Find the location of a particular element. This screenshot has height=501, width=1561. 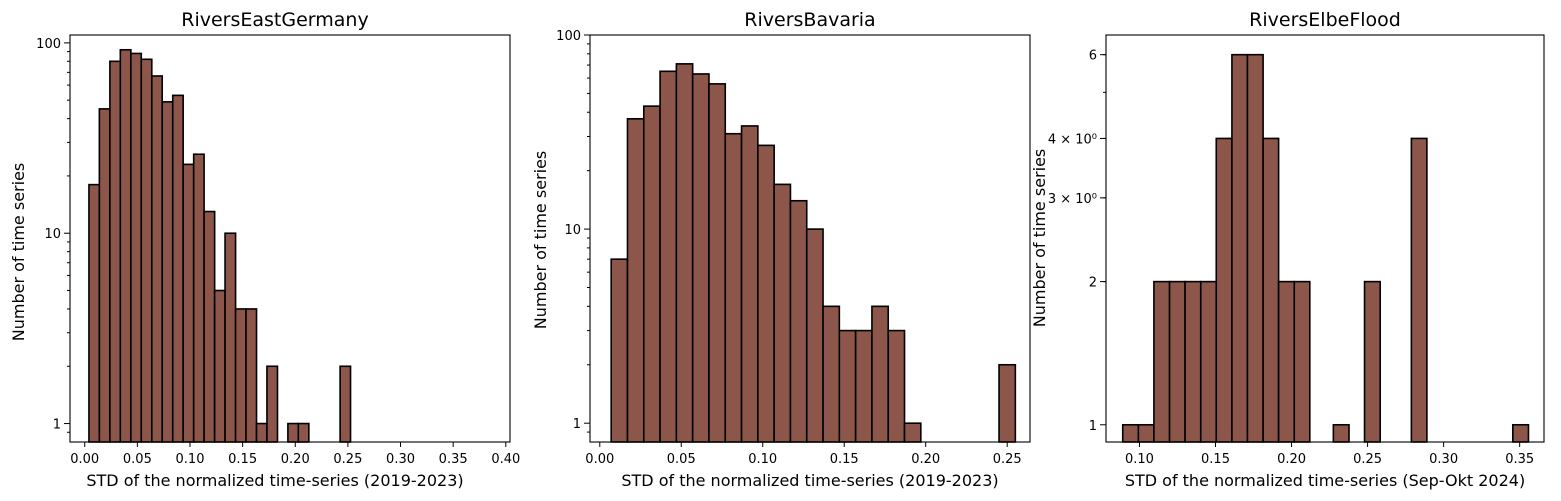

chart-title: RiversBavaria is located at coordinates (809, 20).